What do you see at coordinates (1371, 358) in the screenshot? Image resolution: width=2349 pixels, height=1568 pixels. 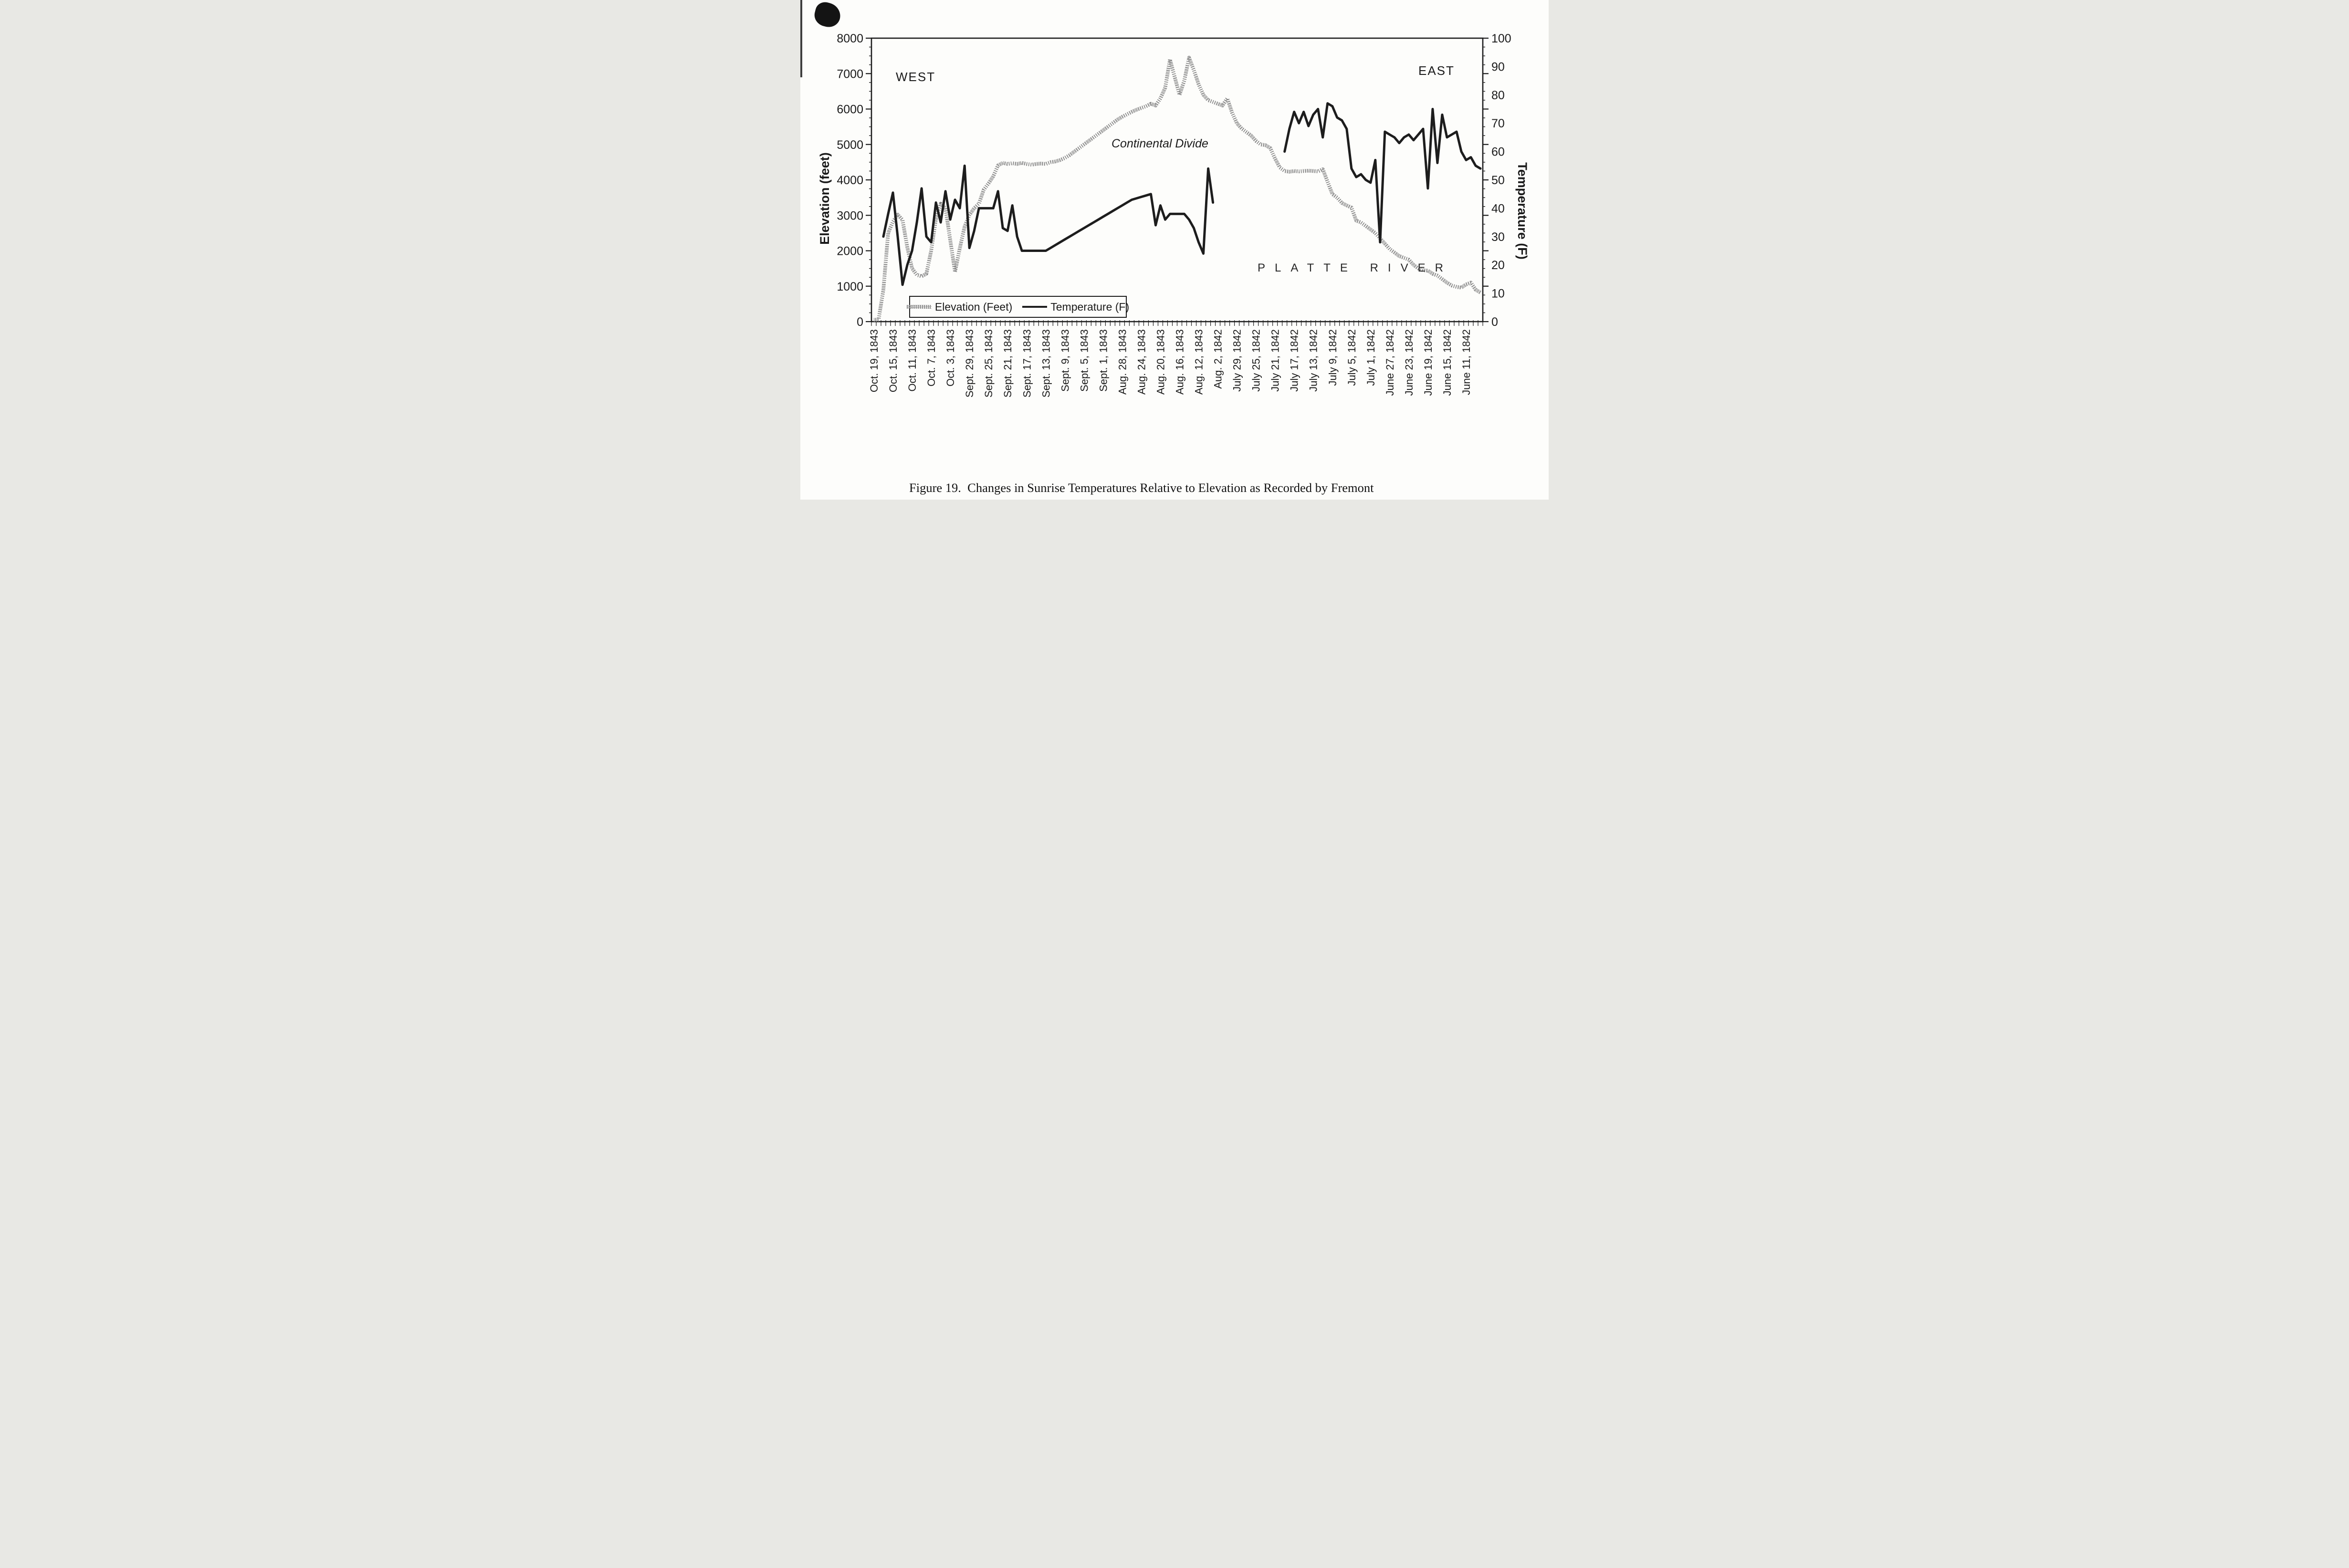 I see `x-axis-tick-label: July 1, 1842` at bounding box center [1371, 358].